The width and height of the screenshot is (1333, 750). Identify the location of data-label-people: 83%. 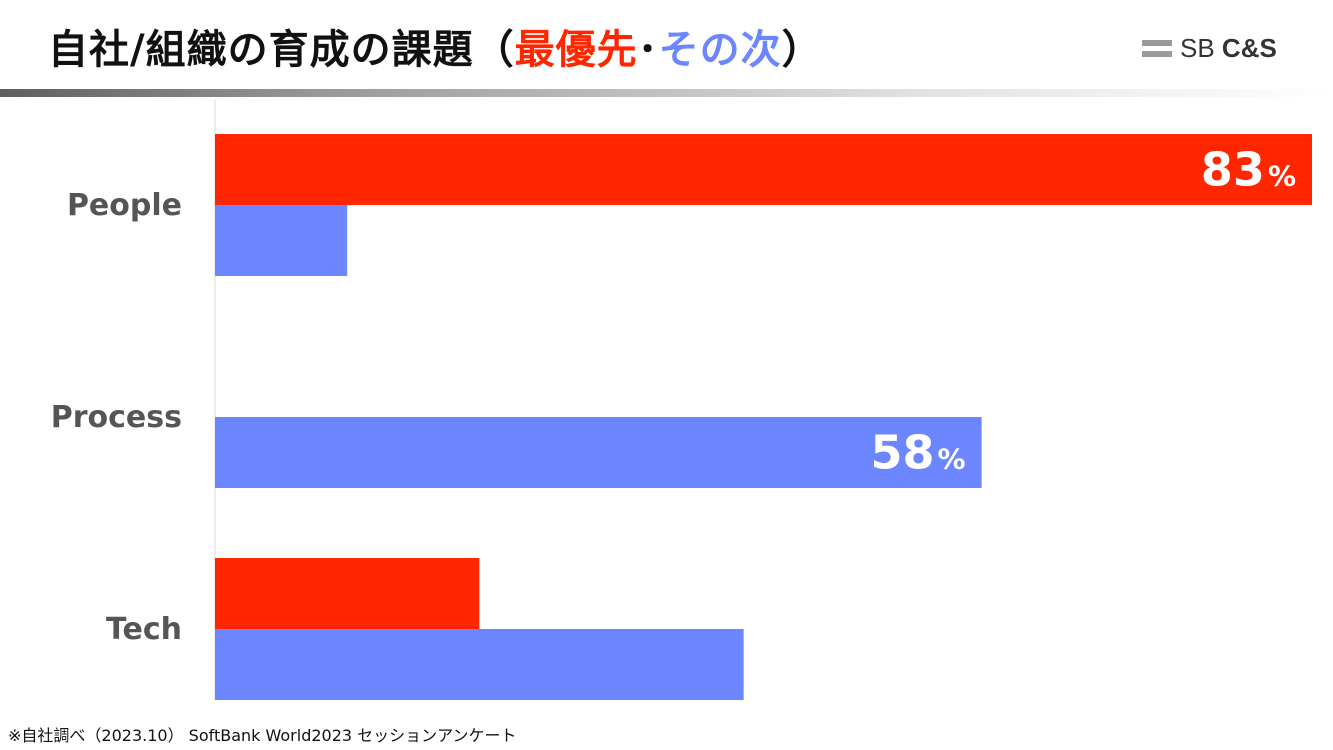
(1248, 170).